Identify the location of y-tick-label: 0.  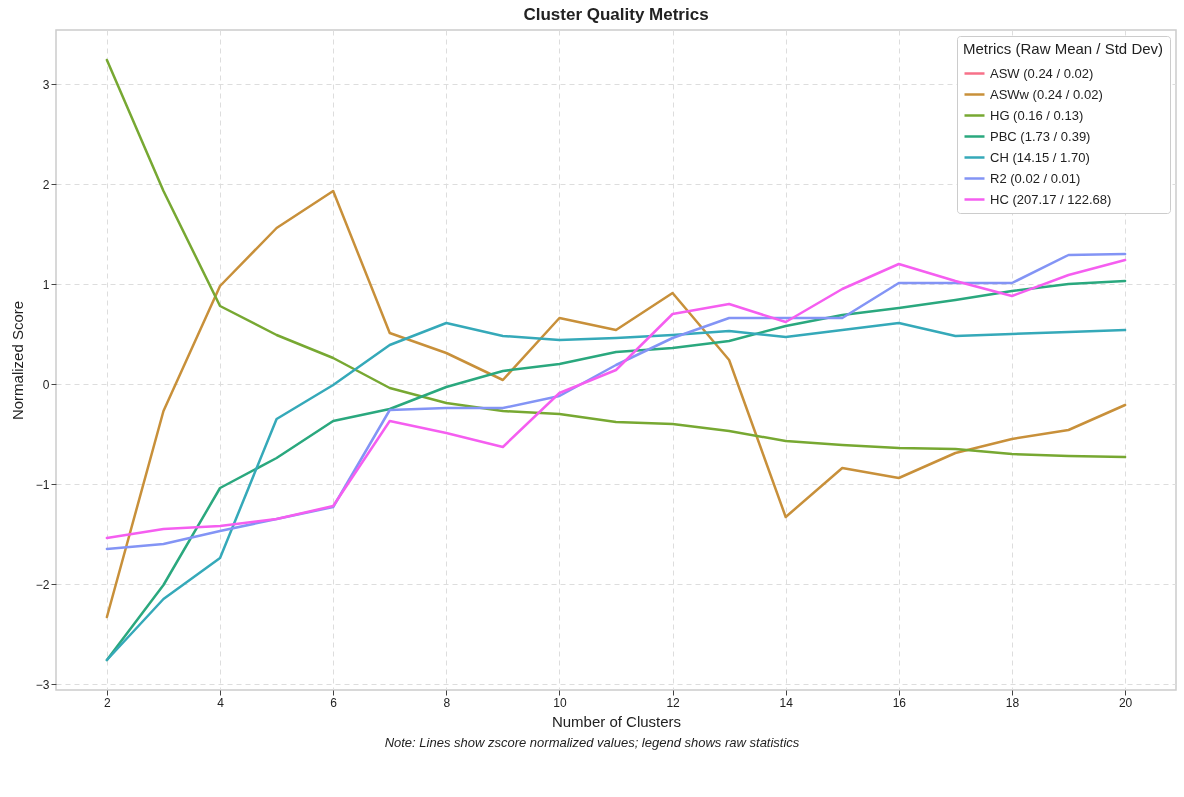
(46, 384).